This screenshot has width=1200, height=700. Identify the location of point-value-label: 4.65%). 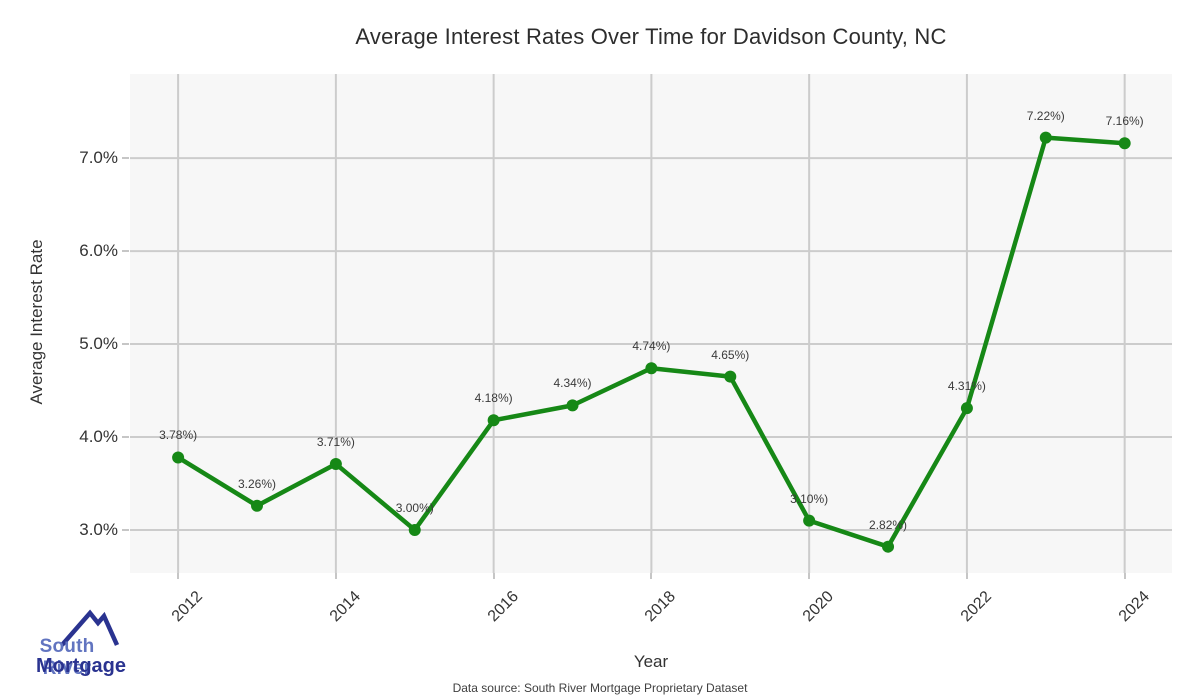
(730, 354).